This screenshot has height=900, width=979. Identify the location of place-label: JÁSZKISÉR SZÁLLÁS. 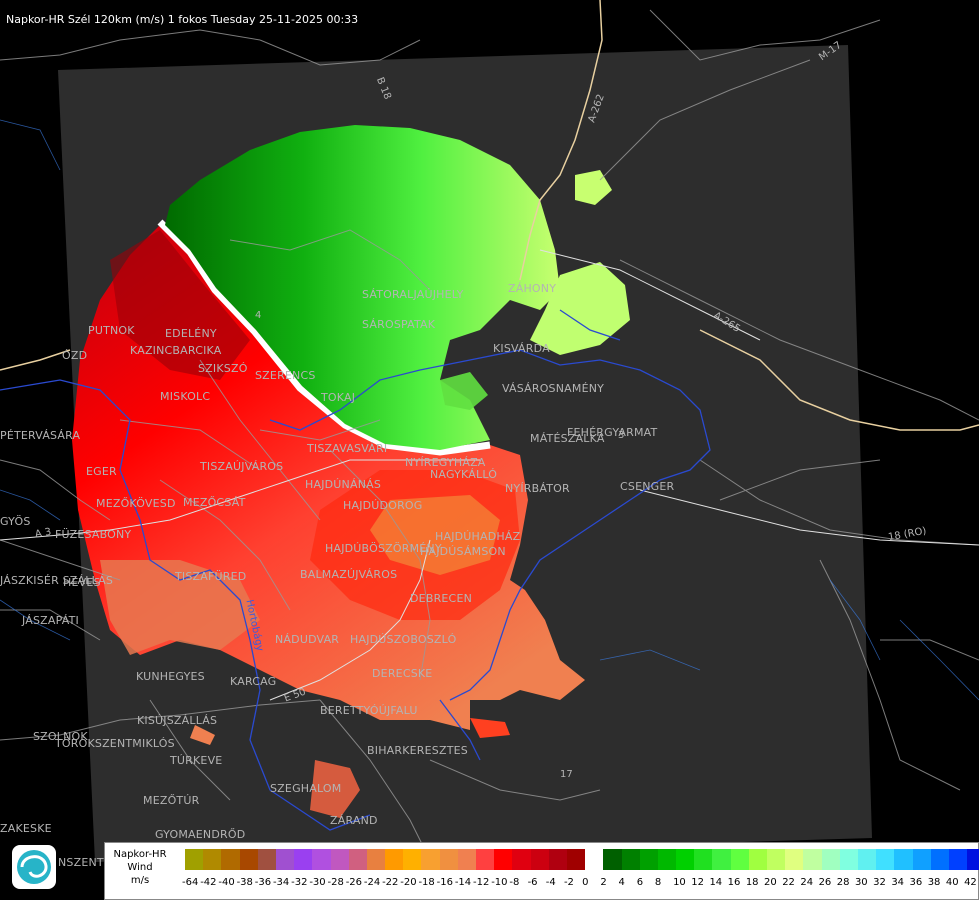
(57, 580).